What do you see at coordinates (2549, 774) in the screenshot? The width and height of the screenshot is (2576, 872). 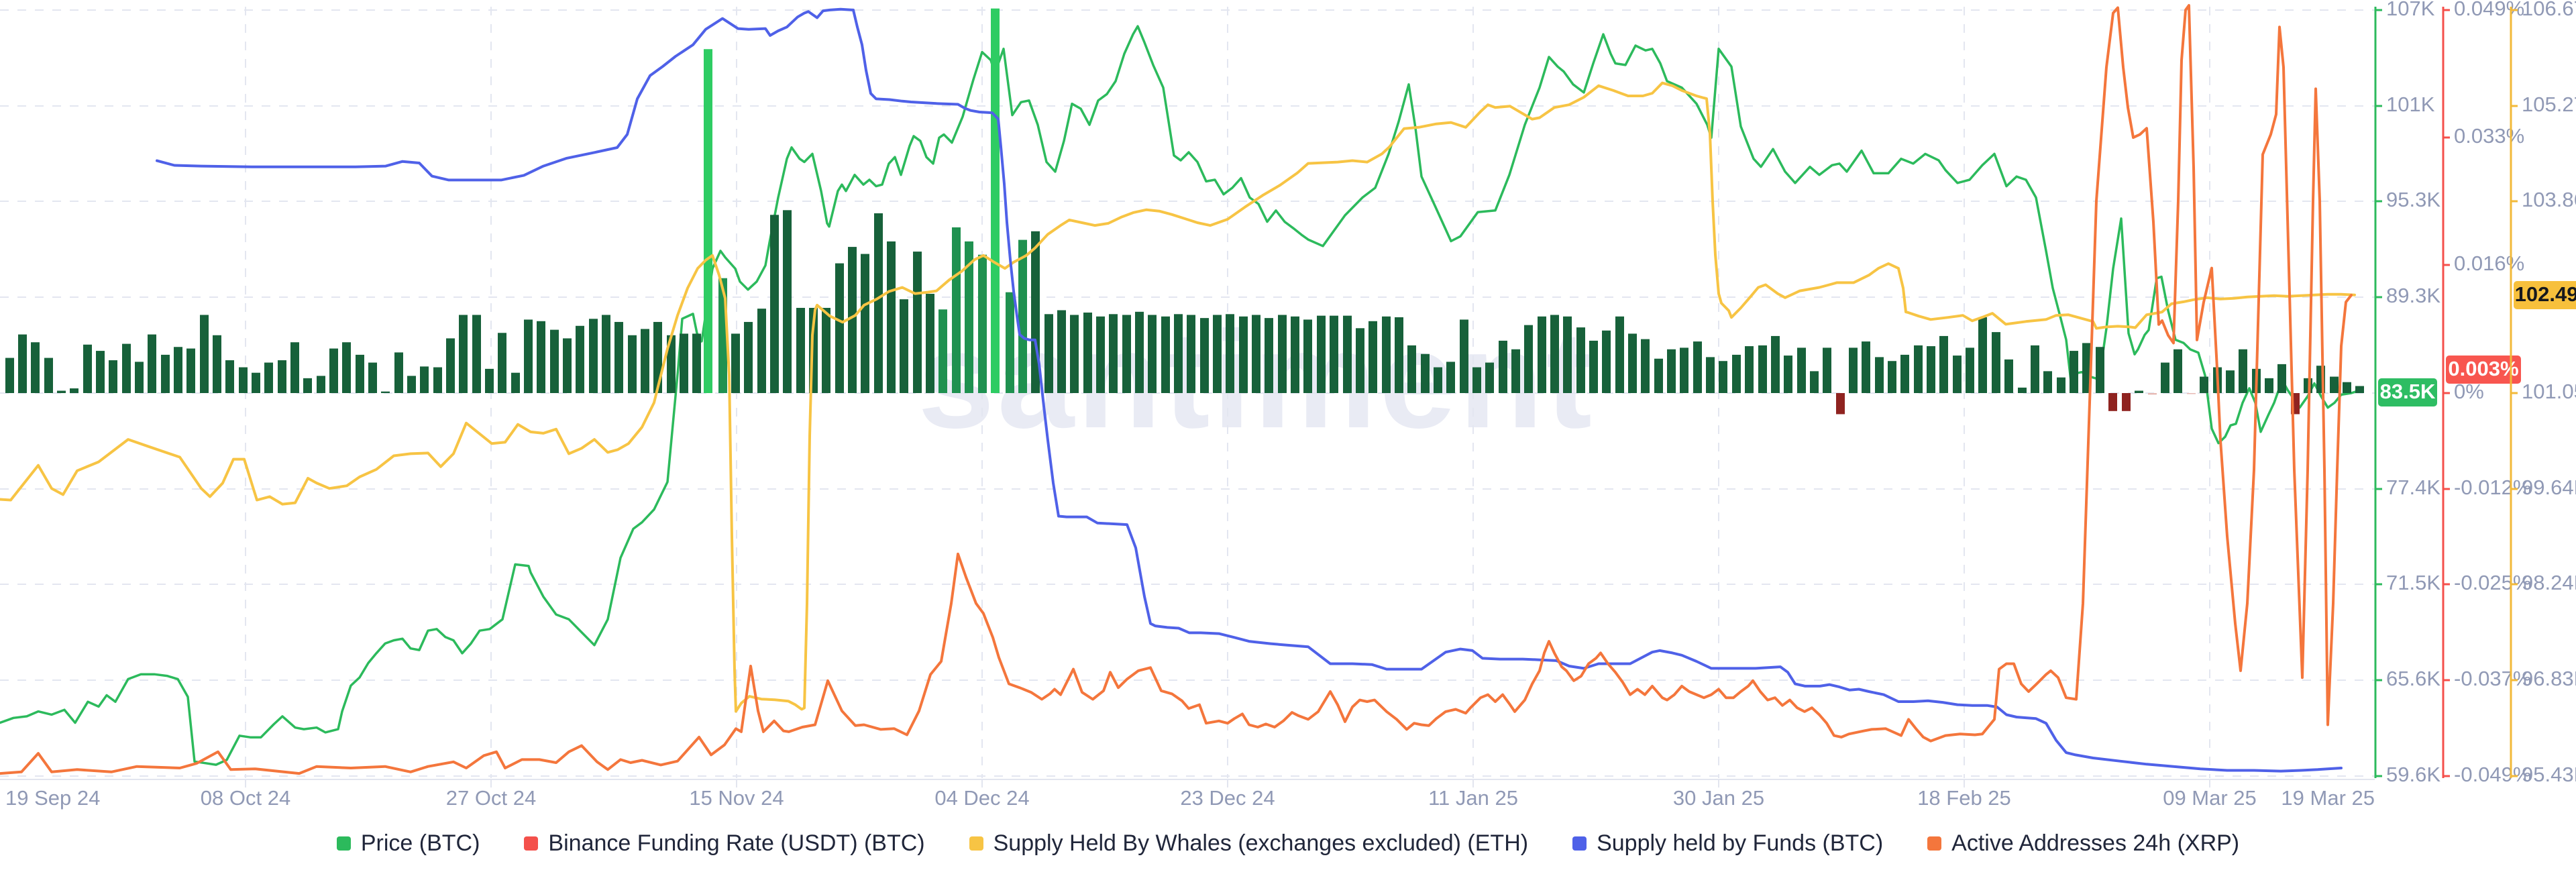 I see `whales-axis-label: 95.43M` at bounding box center [2549, 774].